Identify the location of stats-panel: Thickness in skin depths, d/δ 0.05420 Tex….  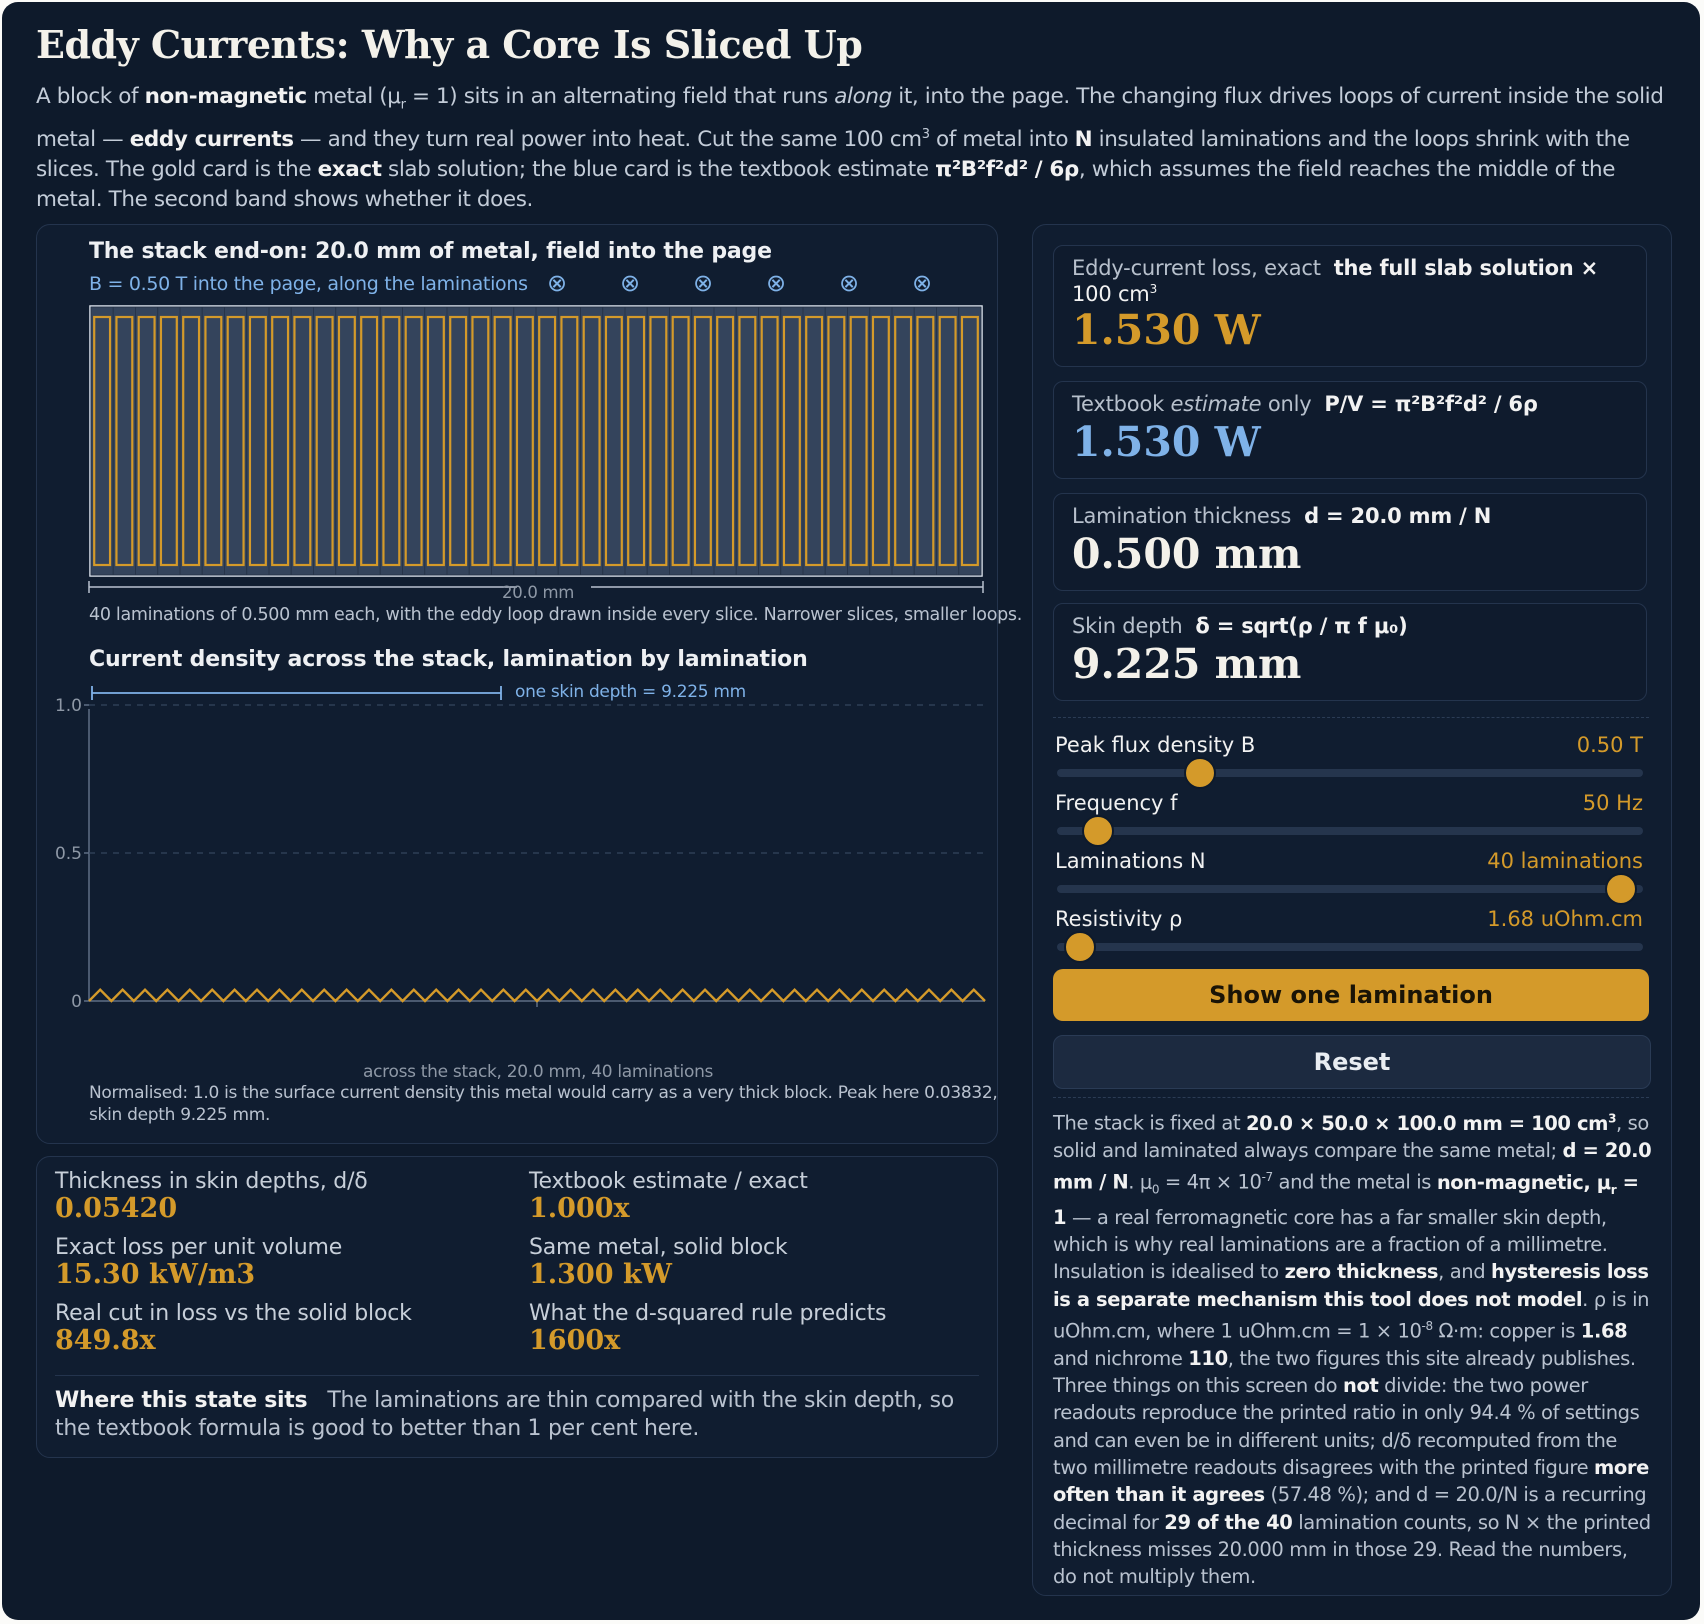
(517, 1307).